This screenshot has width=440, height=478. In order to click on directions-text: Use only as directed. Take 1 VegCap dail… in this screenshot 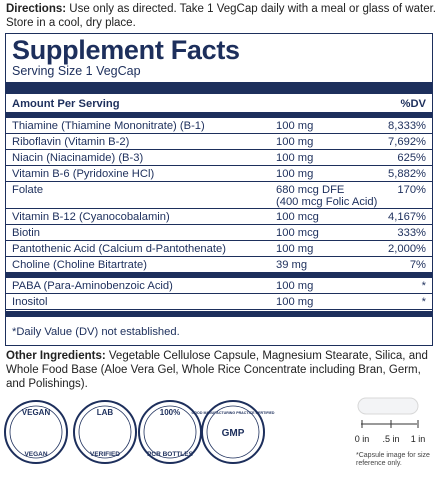, I will do `click(252, 9)`.